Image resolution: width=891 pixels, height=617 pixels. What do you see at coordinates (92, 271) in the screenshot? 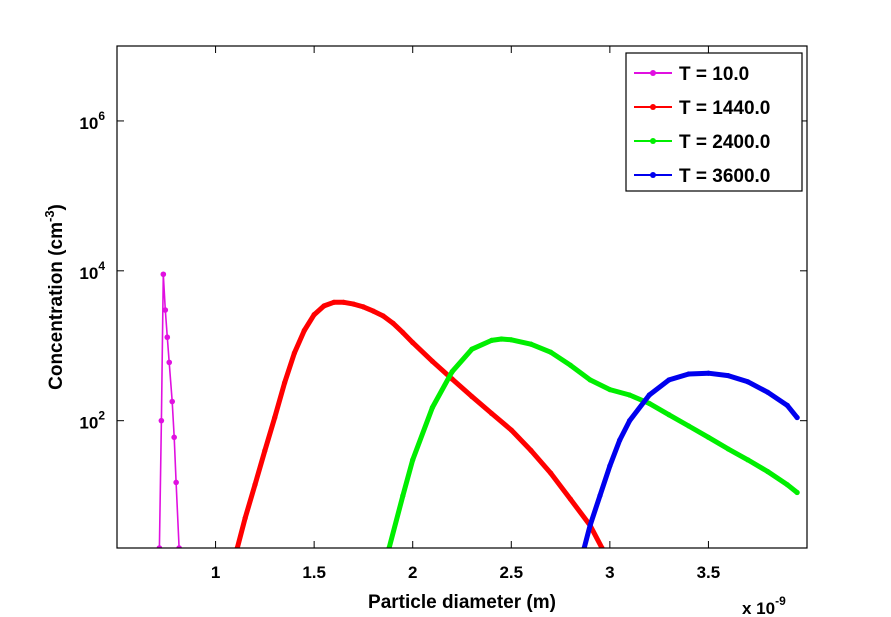
I see `y-tick-label-1: 10⁴` at bounding box center [92, 271].